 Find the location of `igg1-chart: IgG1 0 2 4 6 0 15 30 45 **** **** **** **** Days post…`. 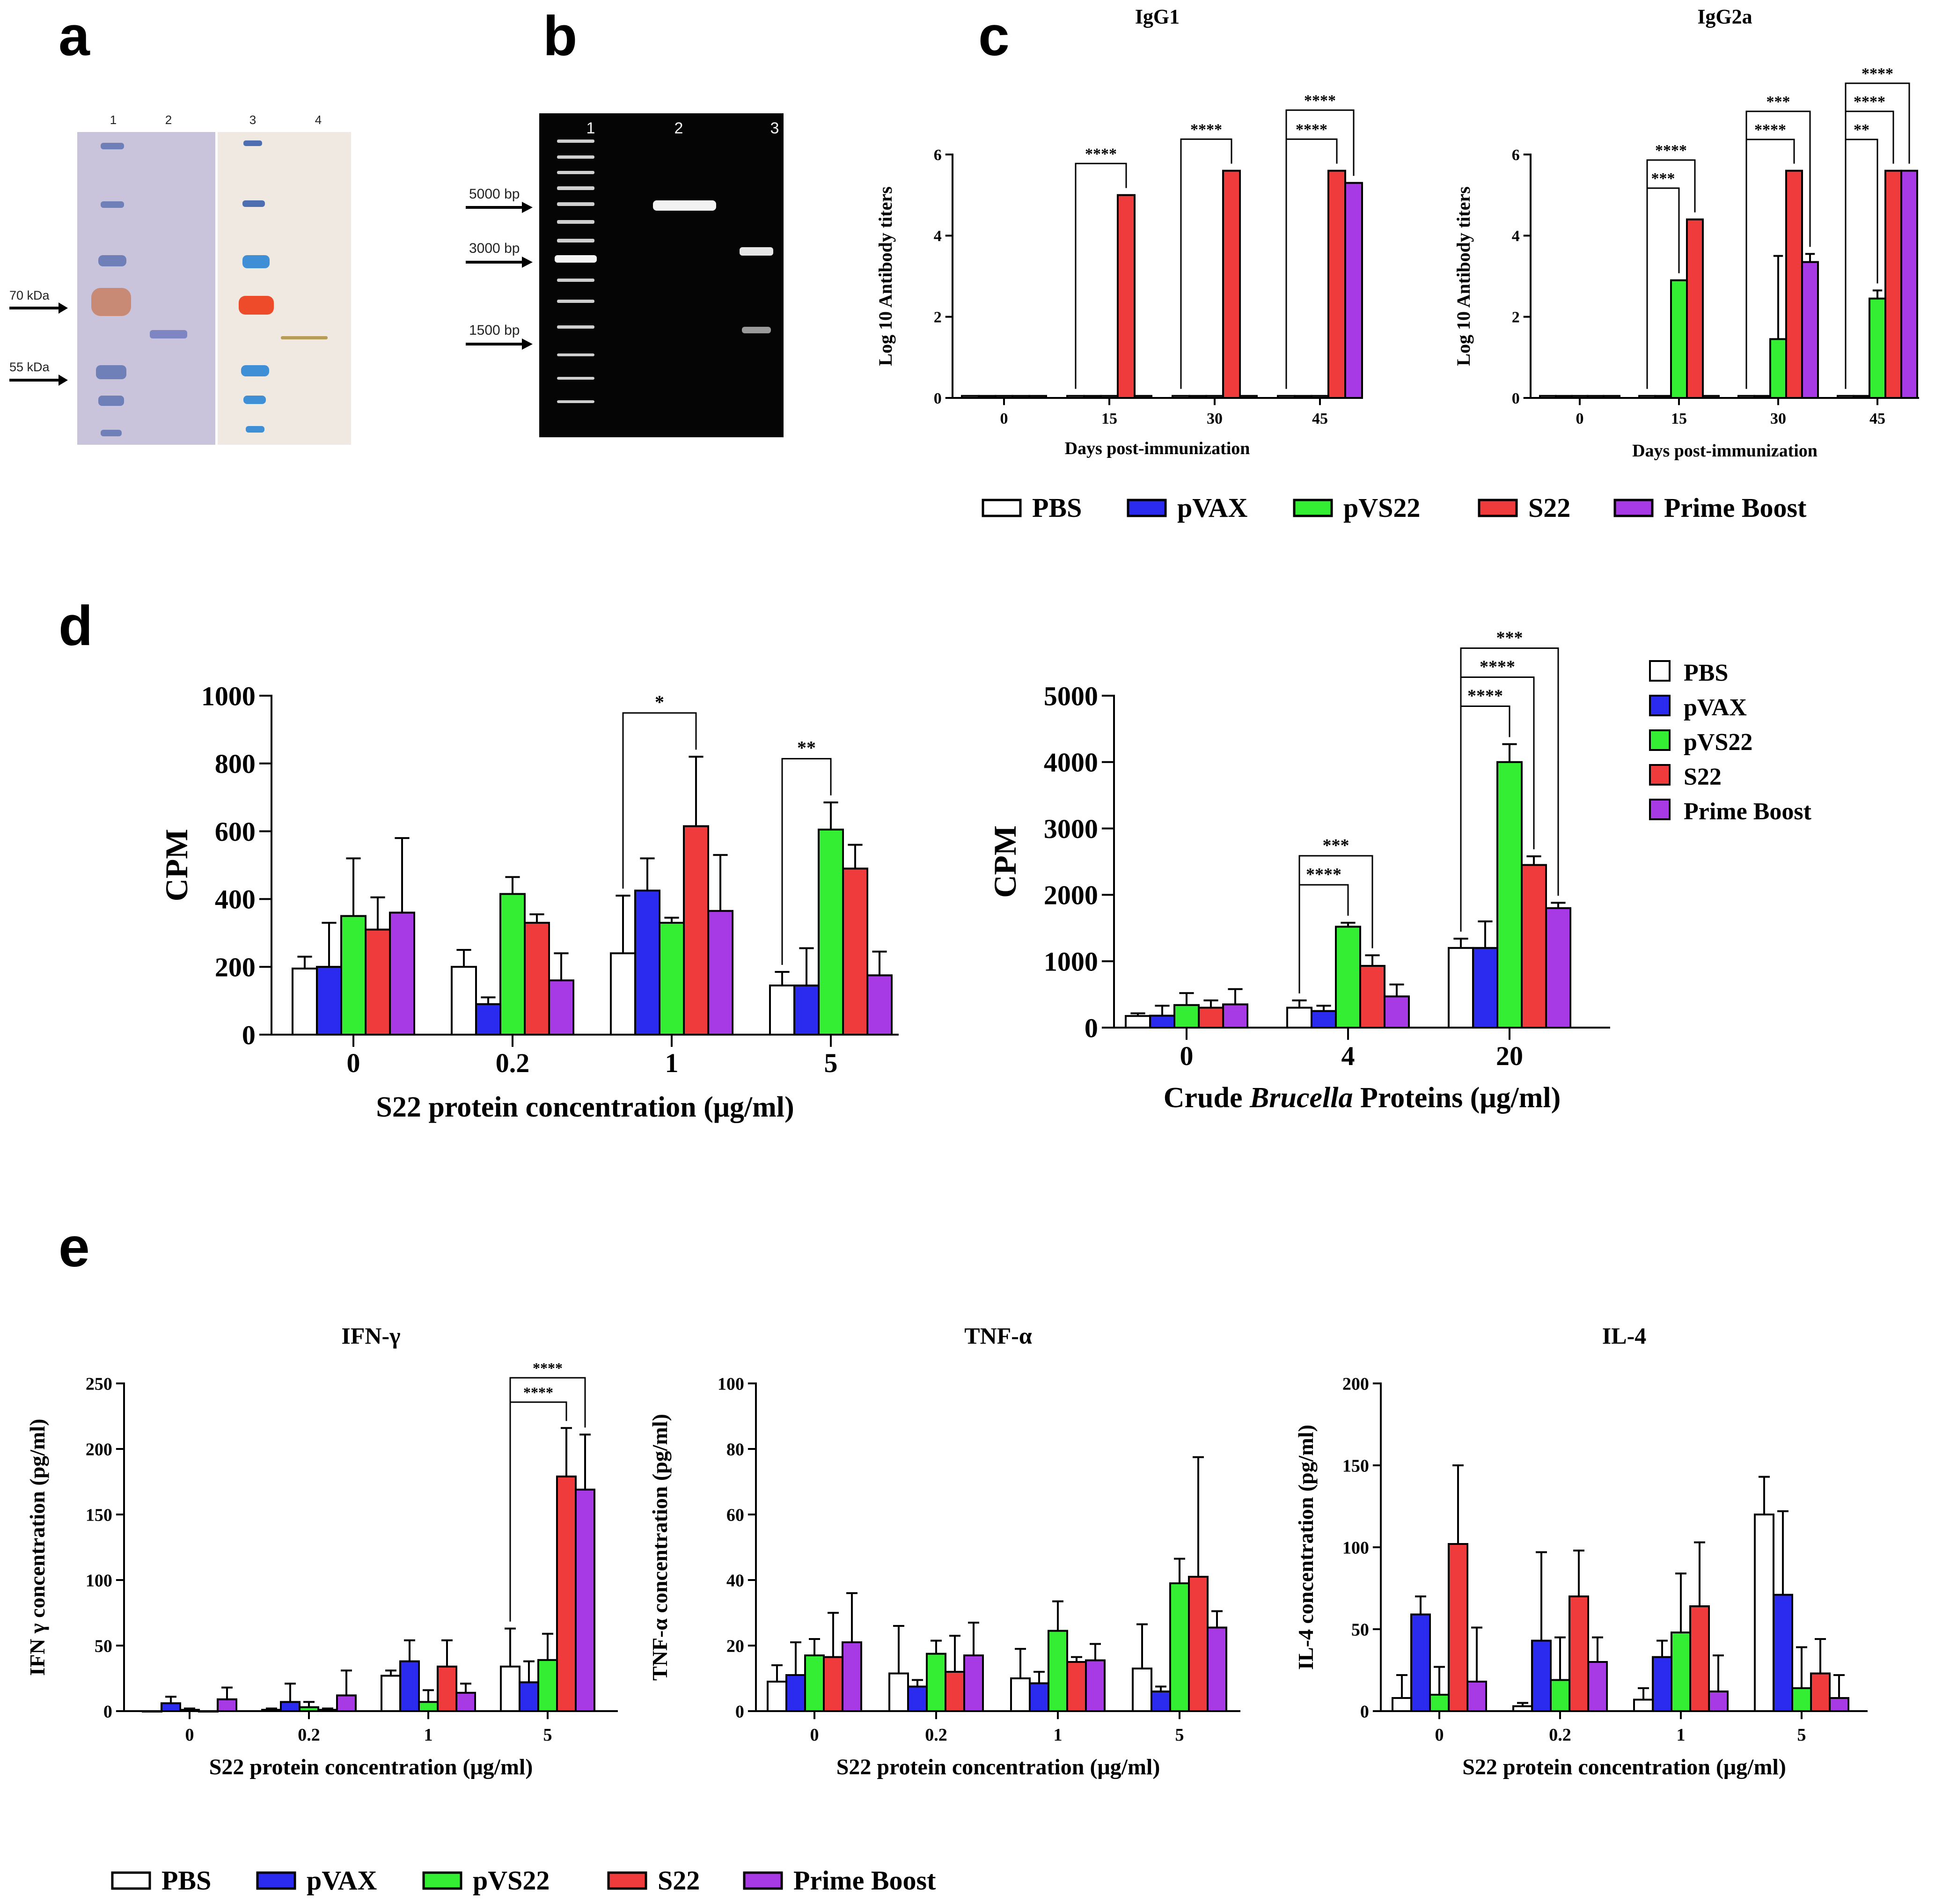

igg1-chart: IgG1 0 2 4 6 0 15 30 45 **** **** **** **** Days post… is located at coordinates (1119, 231).